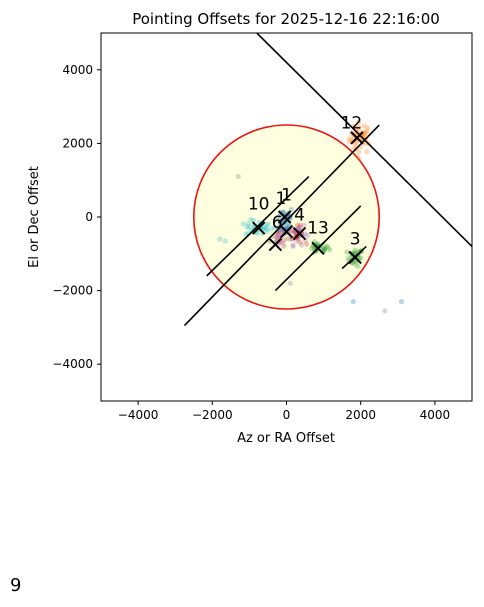 This screenshot has width=484, height=607. Describe the element at coordinates (318, 229) in the screenshot. I see `cluster-label: 13` at that location.